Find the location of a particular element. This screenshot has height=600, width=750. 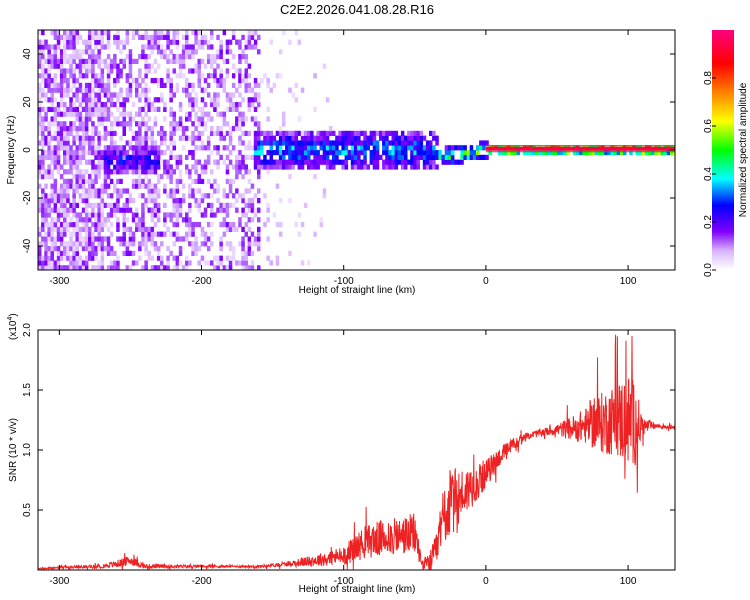

snr-x-tick-label: 100 is located at coordinates (628, 581).